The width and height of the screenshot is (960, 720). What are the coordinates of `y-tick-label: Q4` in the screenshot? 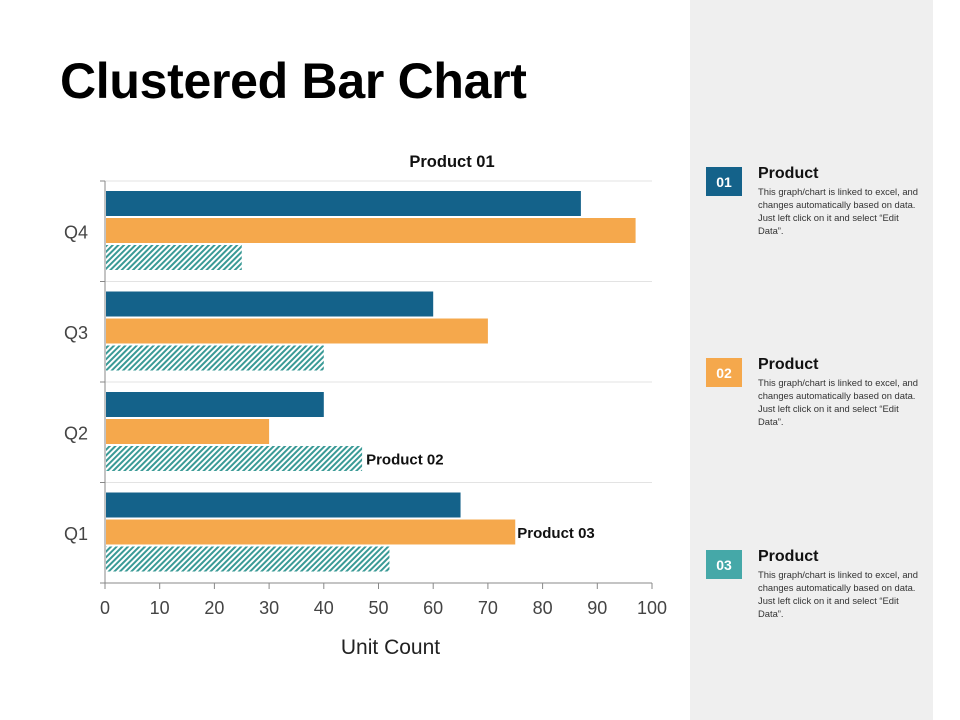 It's located at (76, 232).